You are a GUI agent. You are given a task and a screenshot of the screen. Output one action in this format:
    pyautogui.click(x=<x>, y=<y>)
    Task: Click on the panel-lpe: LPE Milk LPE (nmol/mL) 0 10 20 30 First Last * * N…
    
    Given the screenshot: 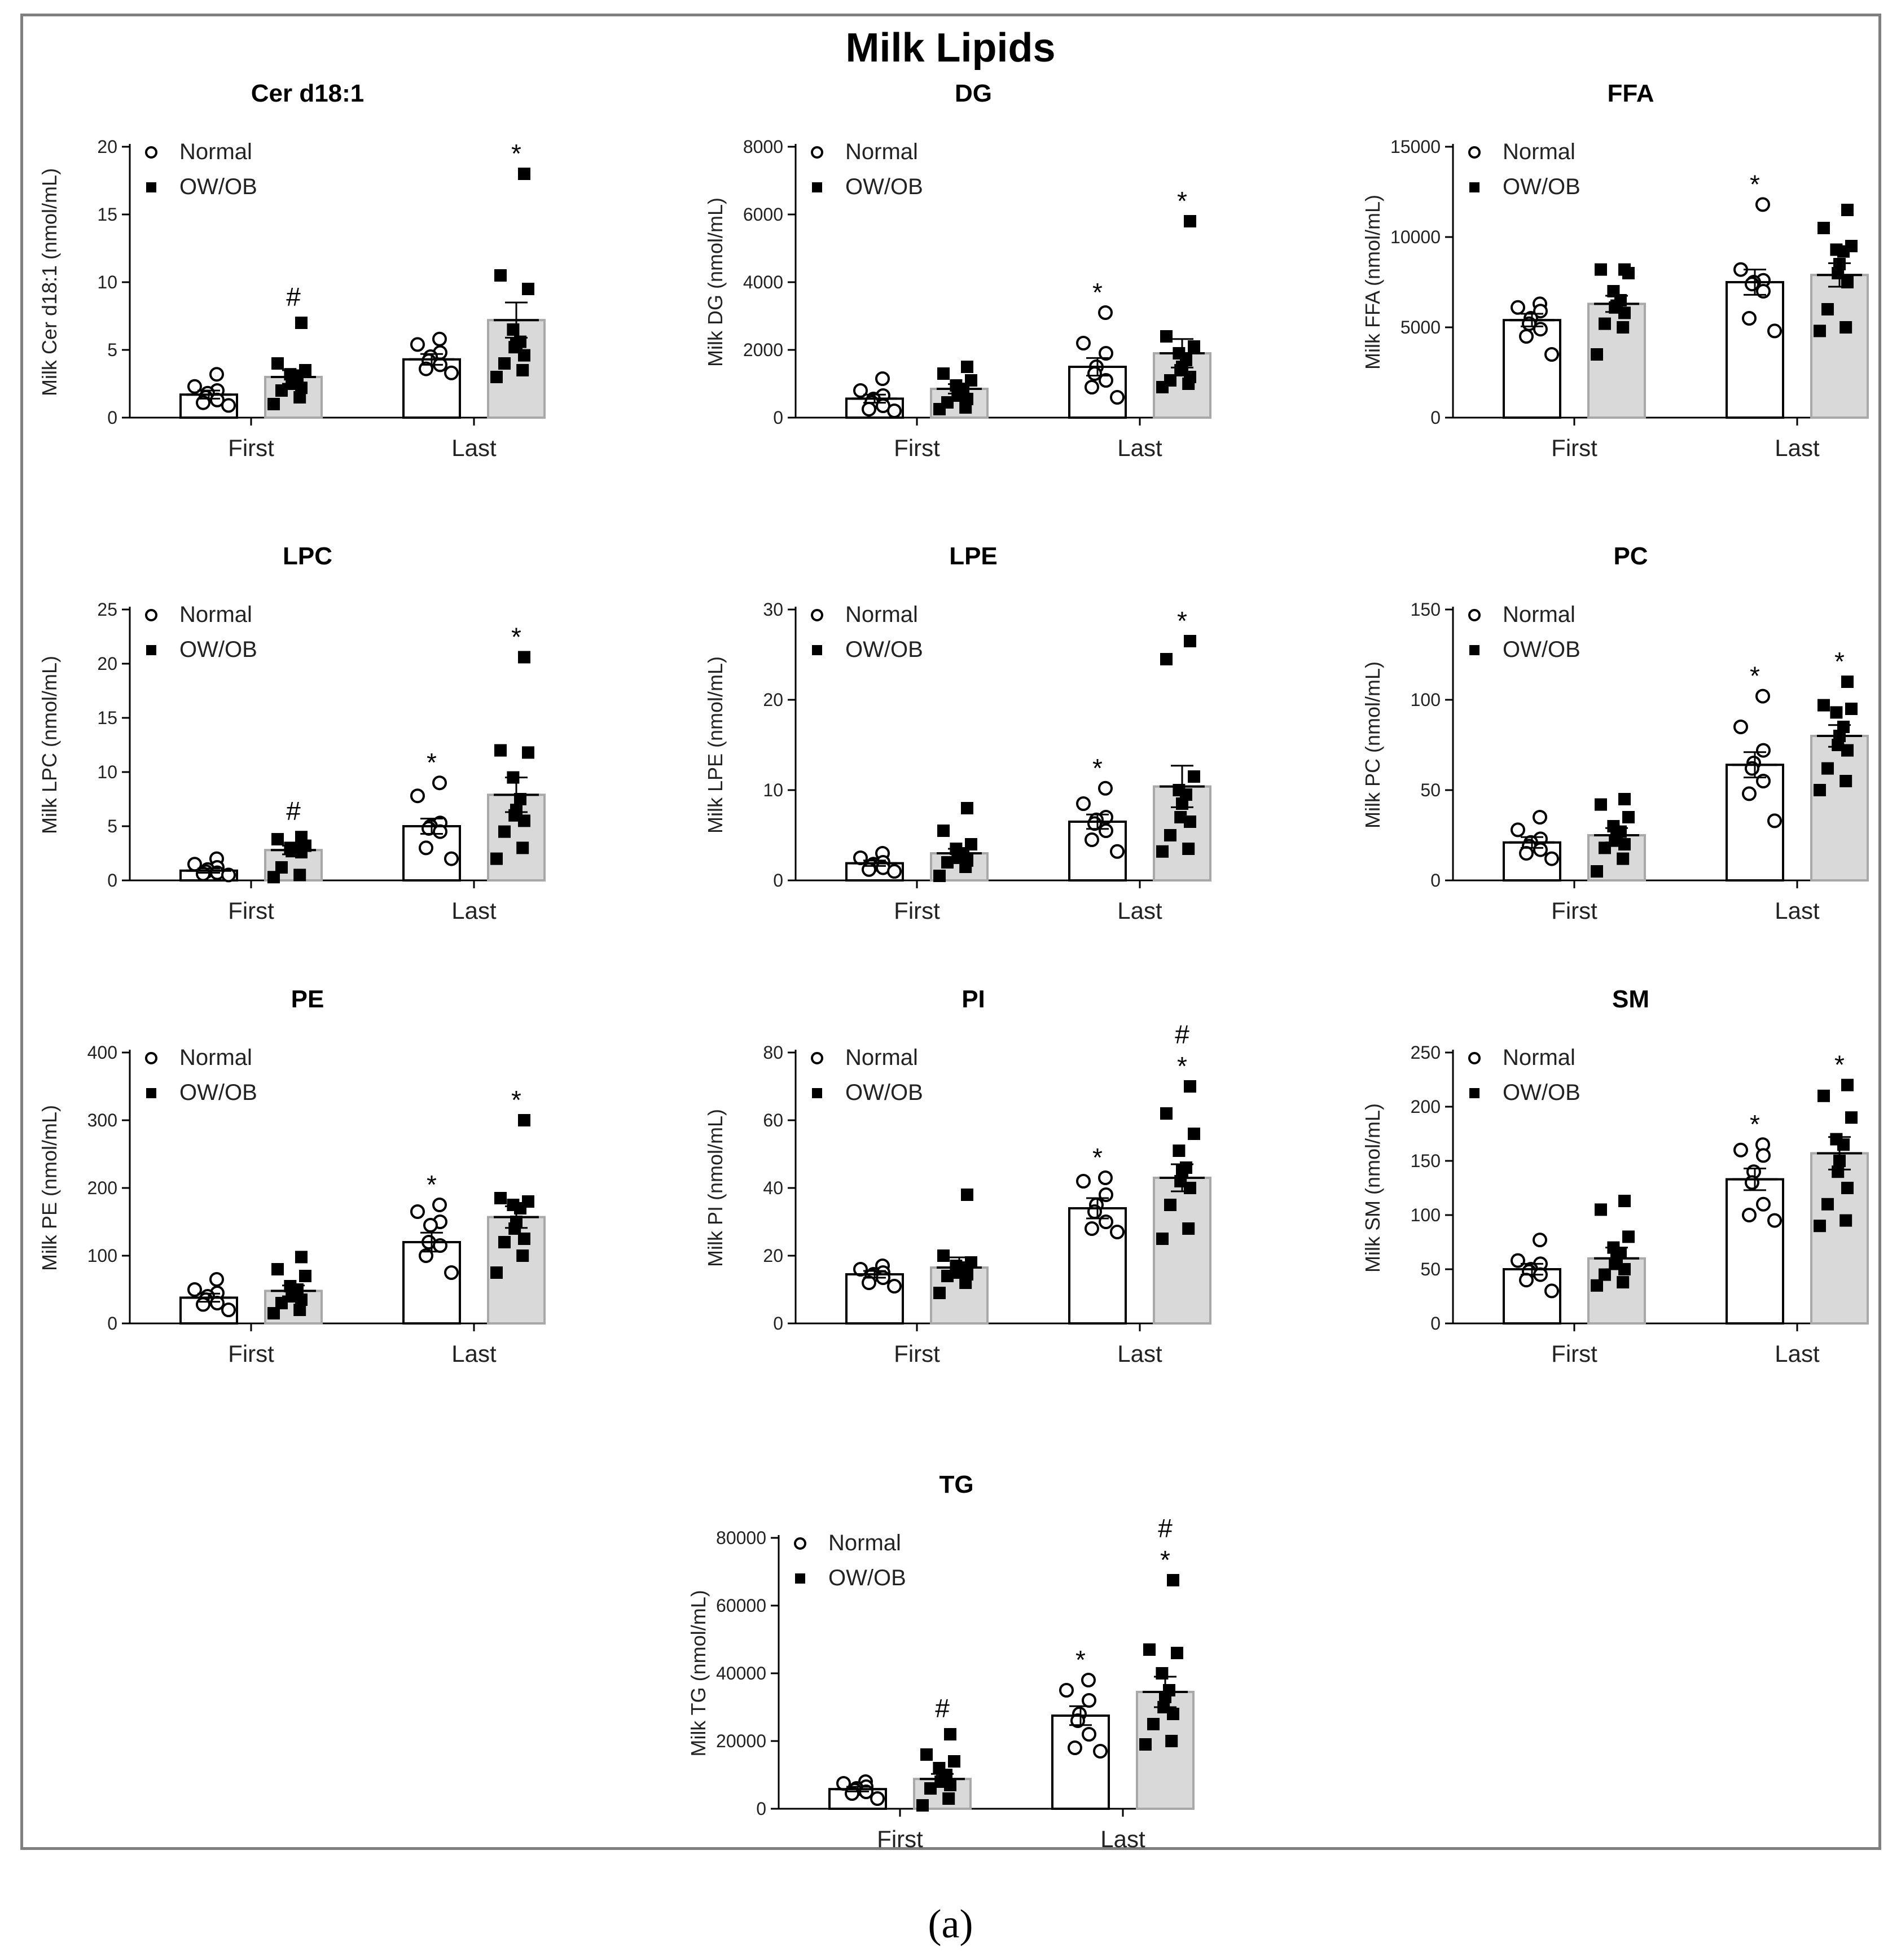 What is the action you would take?
    pyautogui.click(x=959, y=767)
    